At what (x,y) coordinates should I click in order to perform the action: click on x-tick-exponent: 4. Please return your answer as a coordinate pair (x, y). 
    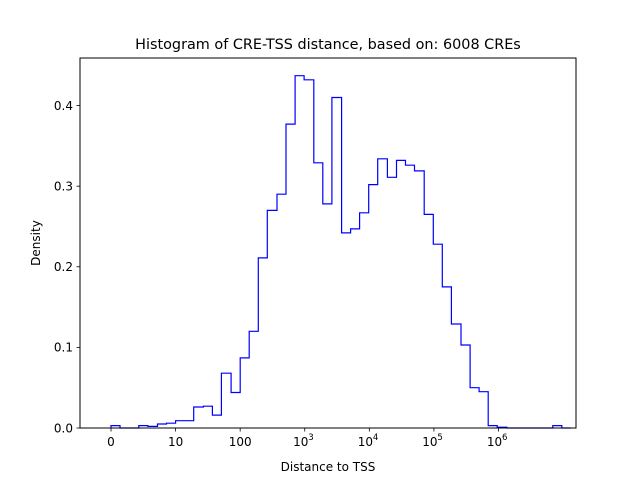
    Looking at the image, I should click on (375, 438).